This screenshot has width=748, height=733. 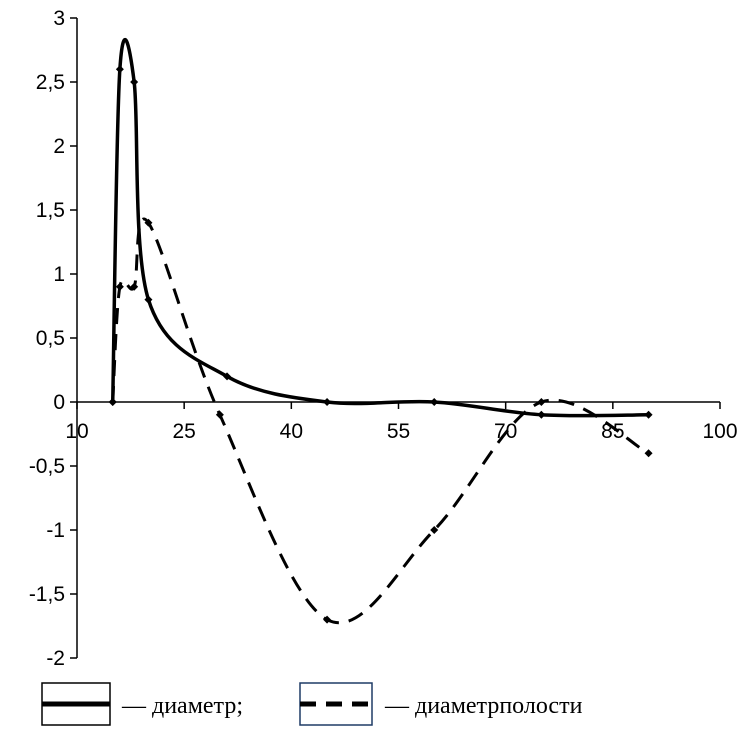 I want to click on y-tick-label: 3, so click(x=59, y=18).